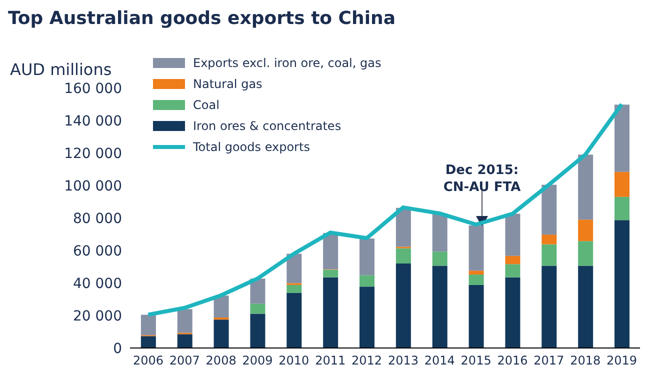 Image resolution: width=656 pixels, height=381 pixels. Describe the element at coordinates (482, 179) in the screenshot. I see `annotation: Dec 2015: CN-AU FTA` at that location.